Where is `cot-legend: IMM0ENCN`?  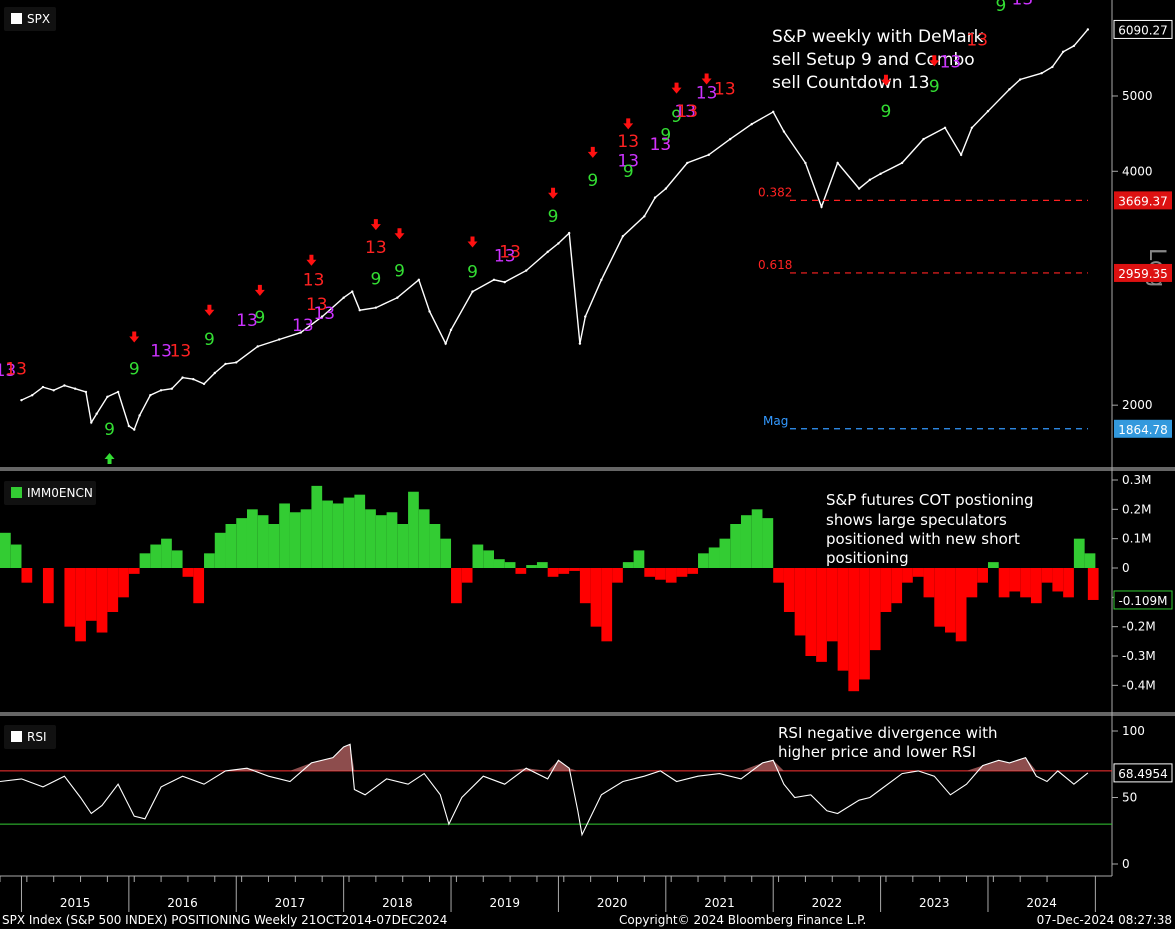 cot-legend: IMM0ENCN is located at coordinates (50, 493).